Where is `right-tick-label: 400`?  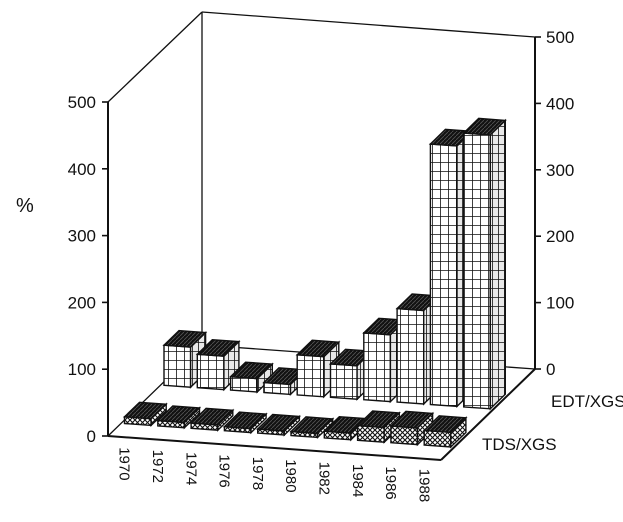 right-tick-label: 400 is located at coordinates (560, 103).